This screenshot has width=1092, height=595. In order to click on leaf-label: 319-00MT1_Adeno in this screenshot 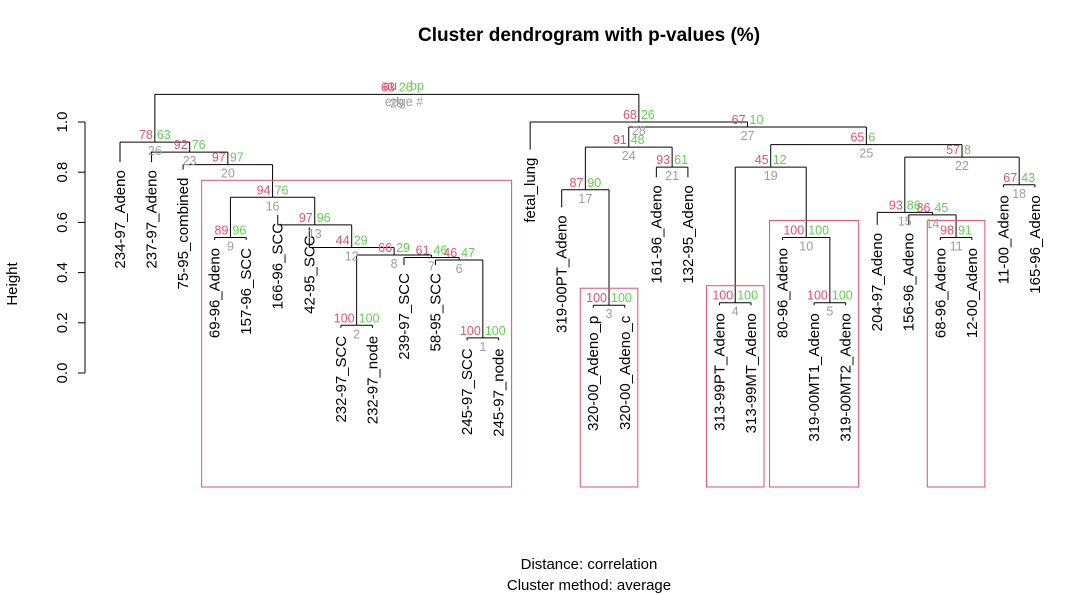, I will do `click(814, 377)`.